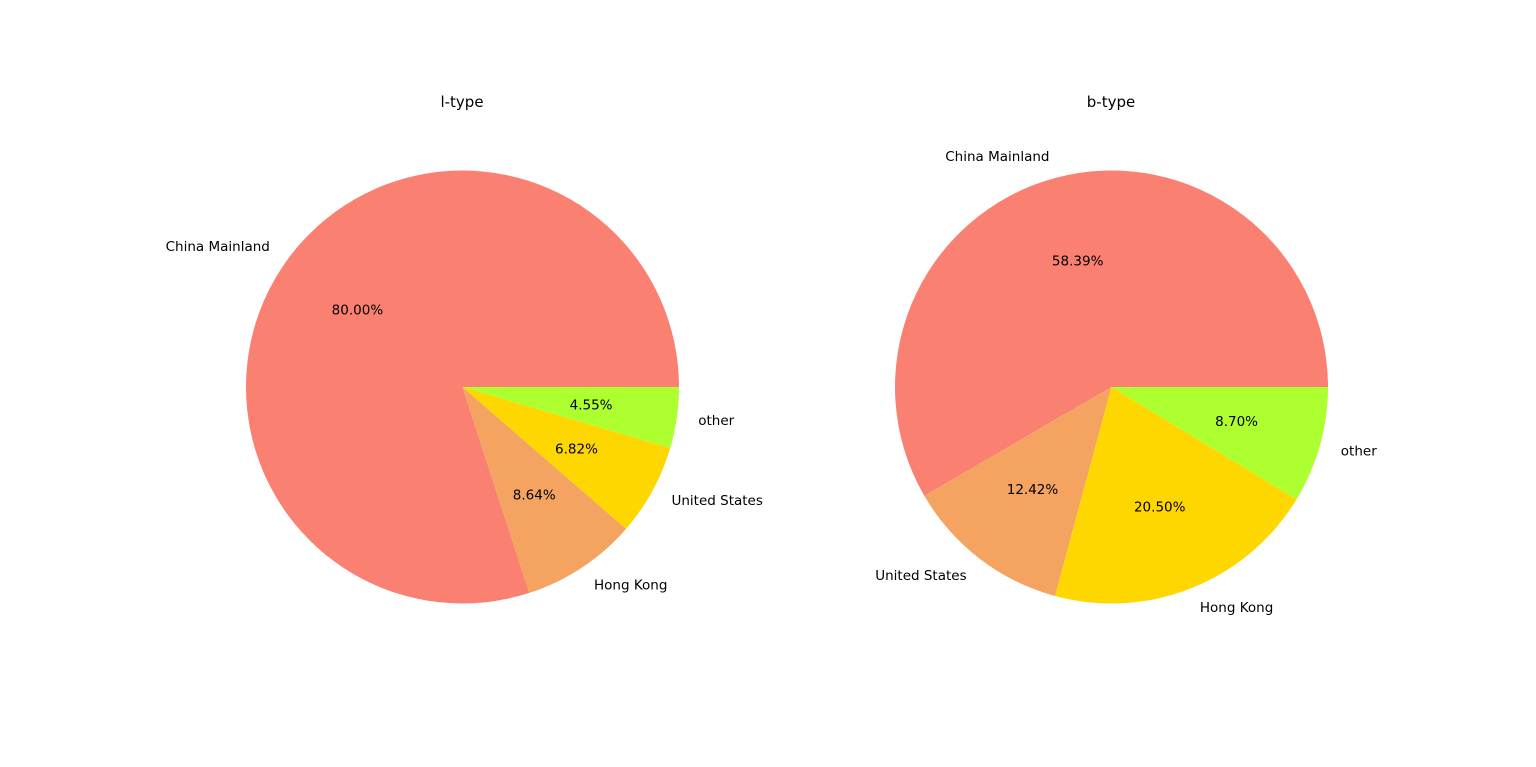  Describe the element at coordinates (576, 449) in the screenshot. I see `slice-percent-label: 6.82%` at that location.